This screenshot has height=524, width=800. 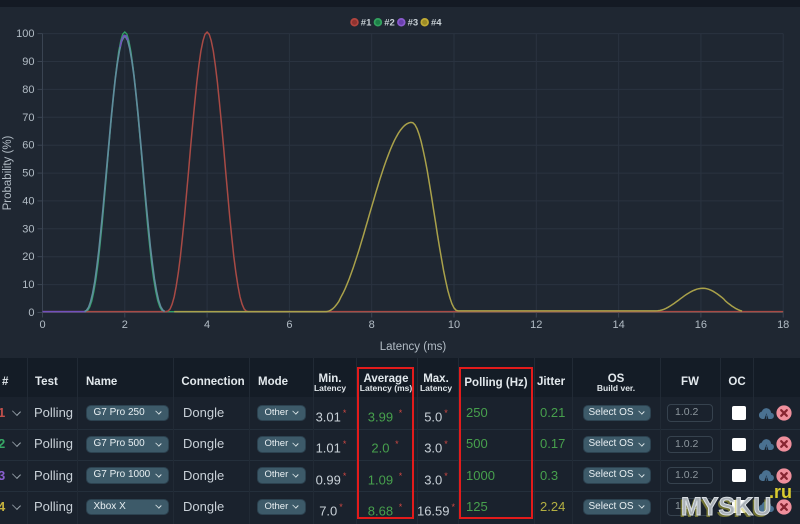 I want to click on svg-text: Probability (%), so click(x=8, y=172).